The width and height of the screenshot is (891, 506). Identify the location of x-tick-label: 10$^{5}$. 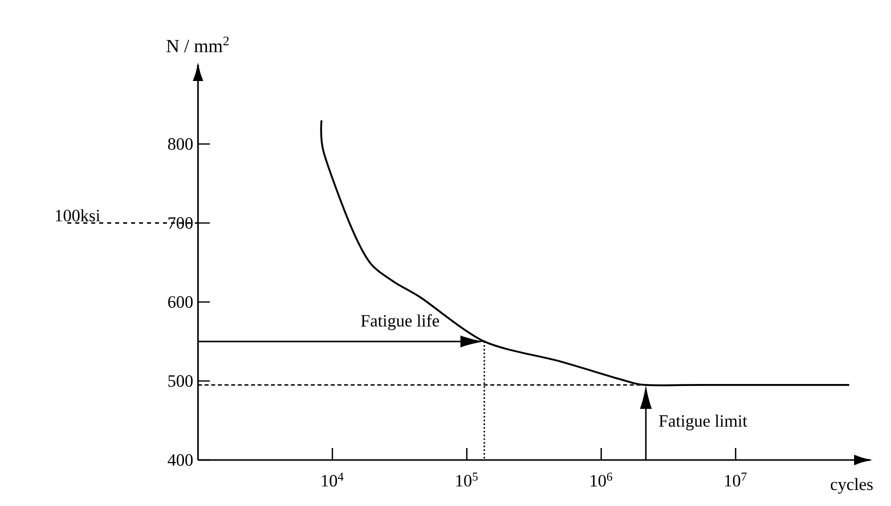
(467, 479).